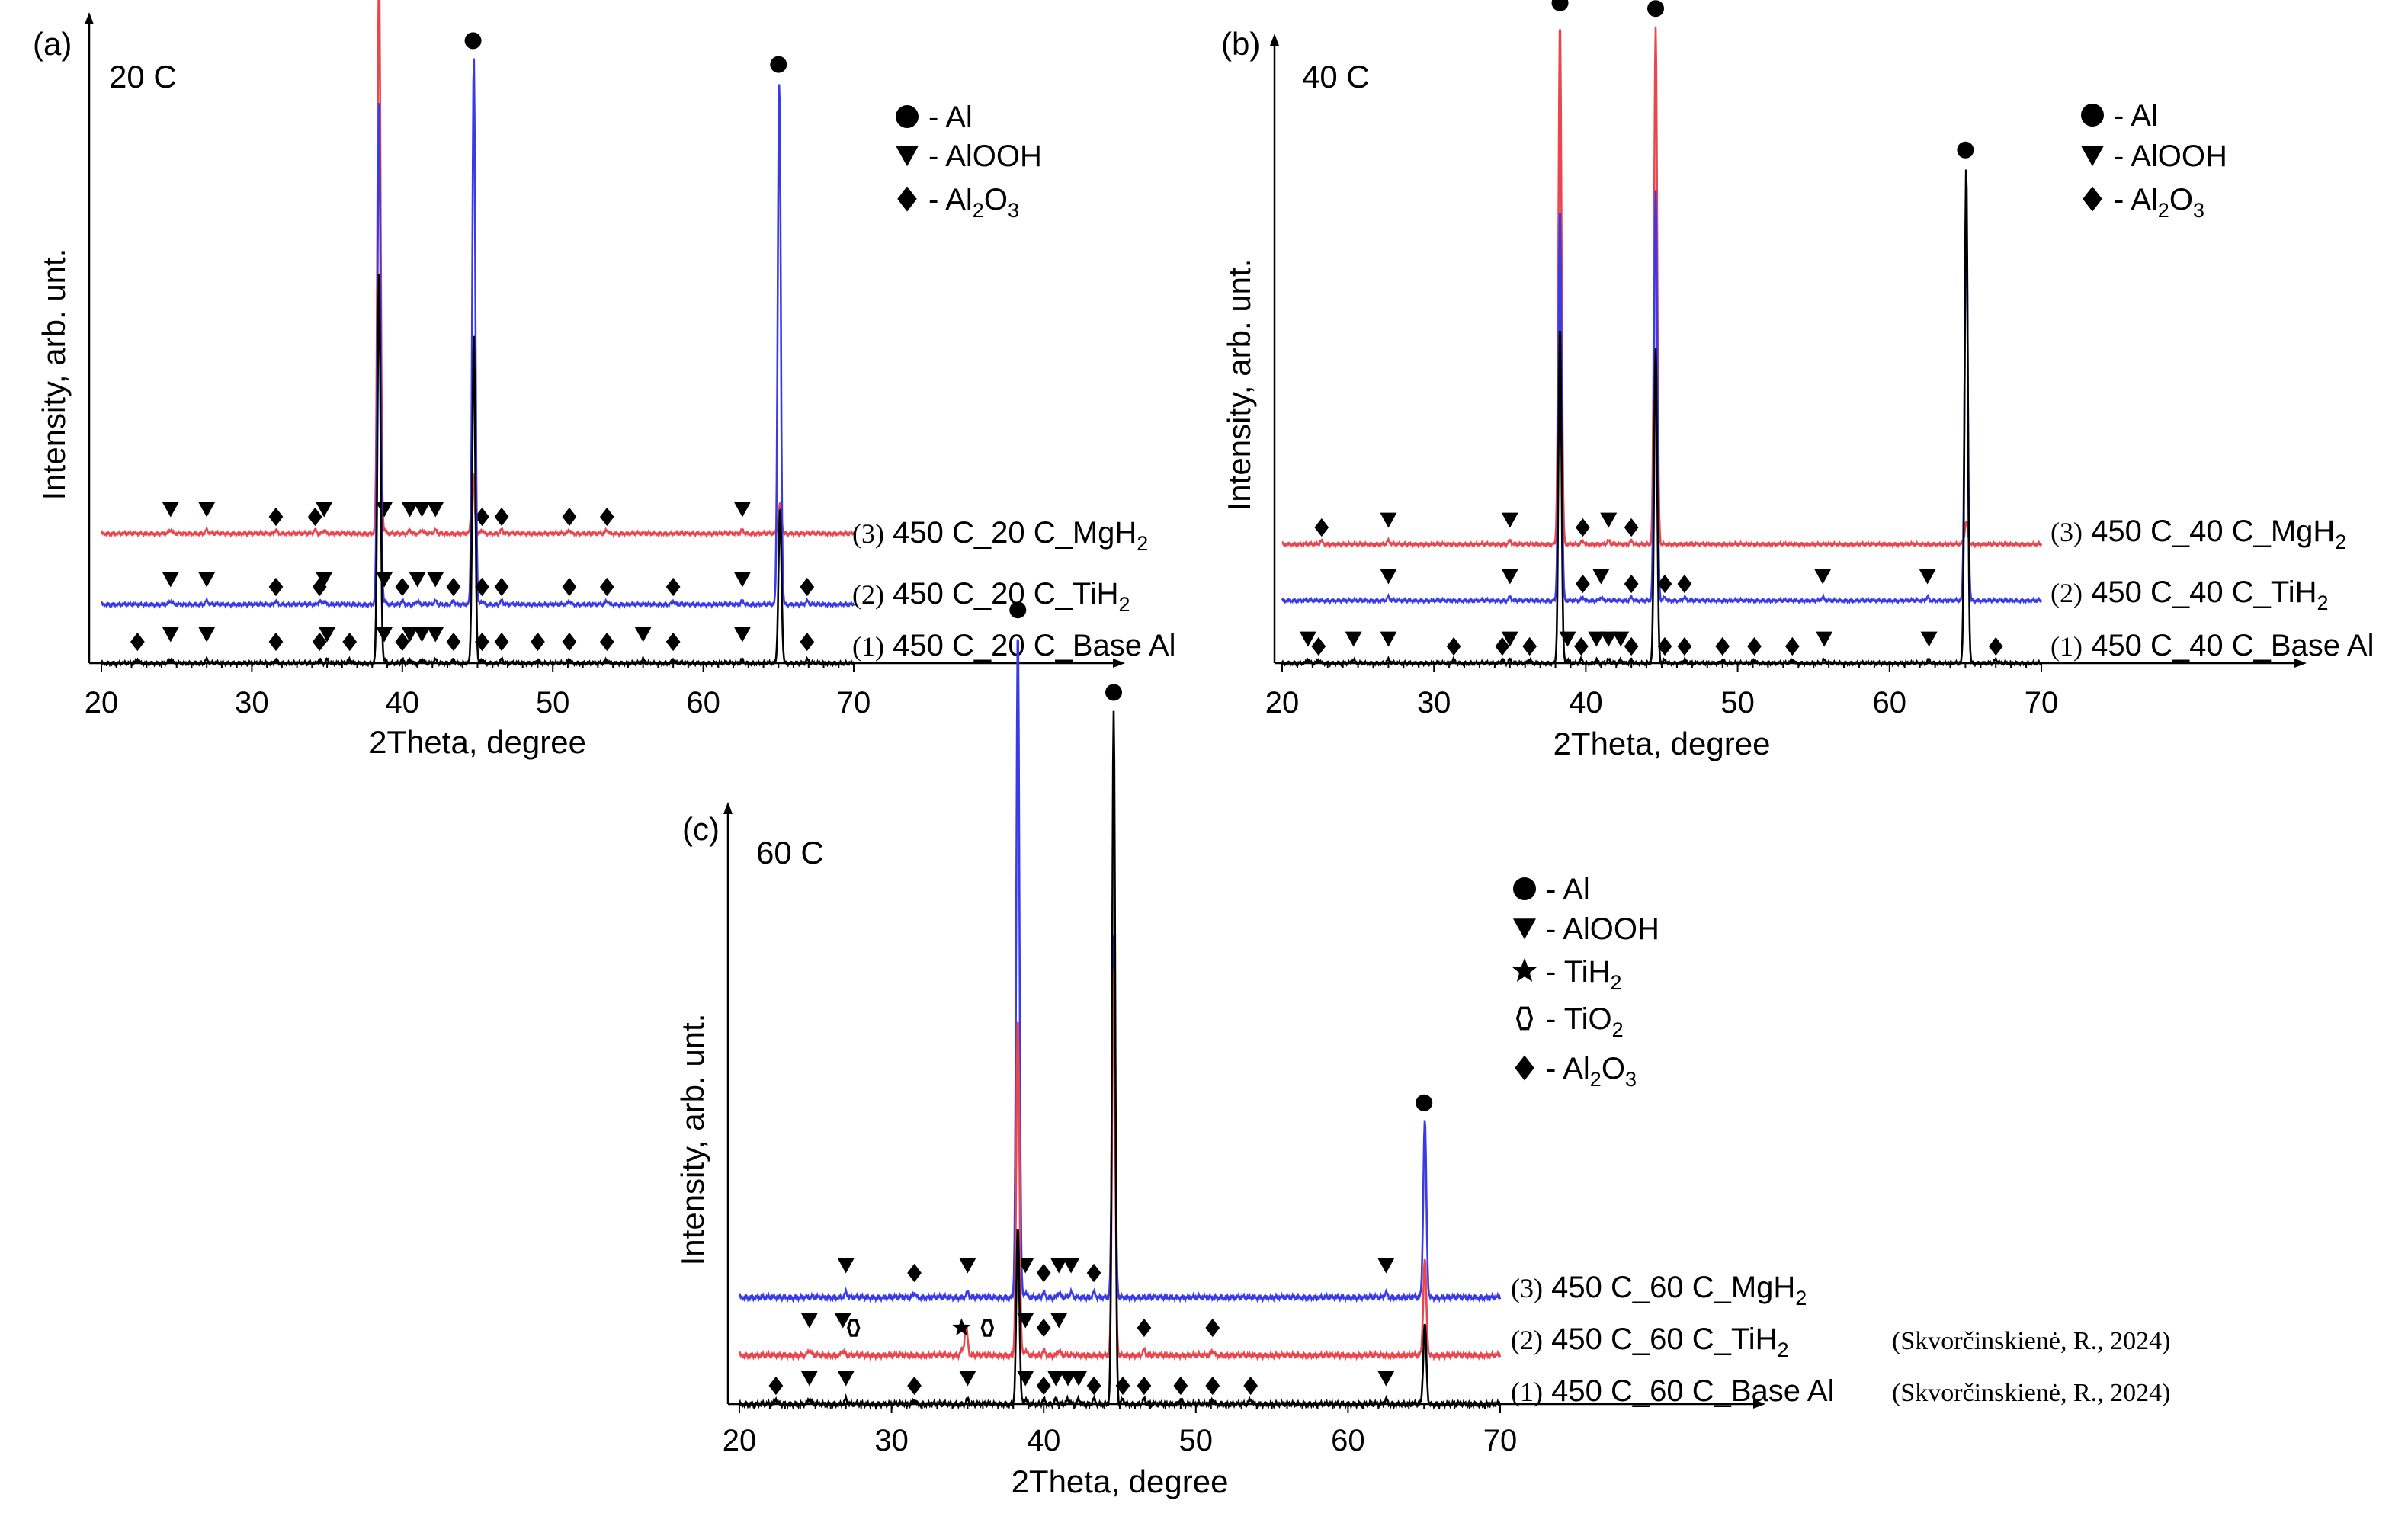 Image resolution: width=2408 pixels, height=1526 pixels. Describe the element at coordinates (1759, 1404) in the screenshot. I see `x-axis-arrow` at that location.